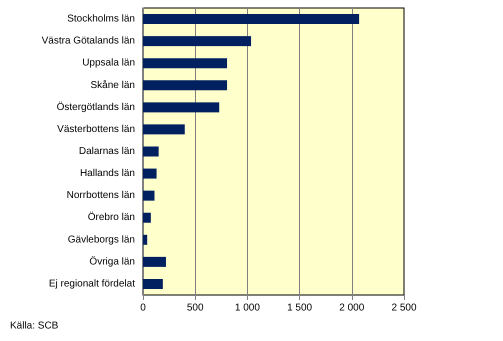 This screenshot has height=341, width=503. What do you see at coordinates (111, 217) in the screenshot?
I see `y-tick-label: Örebro län` at bounding box center [111, 217].